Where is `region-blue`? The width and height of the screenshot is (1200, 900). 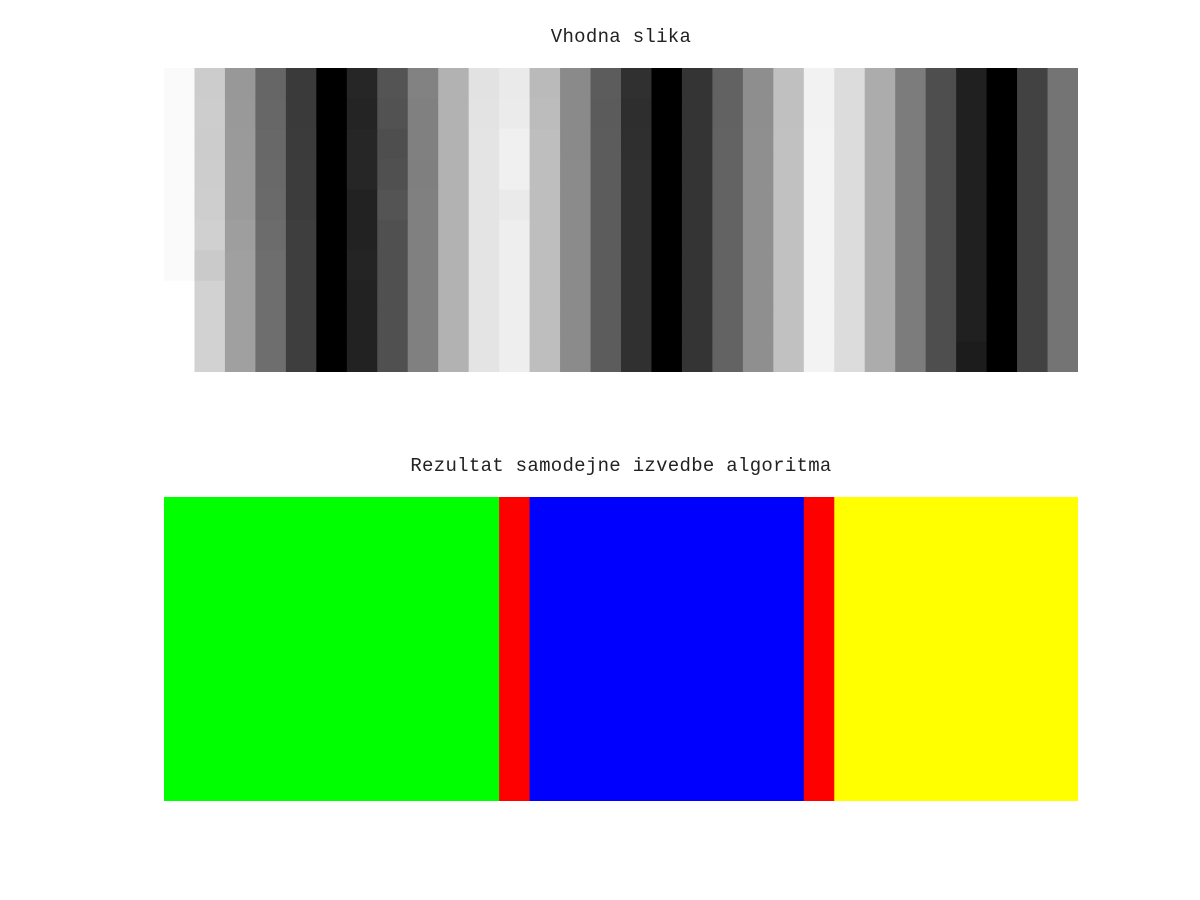
region-blue is located at coordinates (667, 649).